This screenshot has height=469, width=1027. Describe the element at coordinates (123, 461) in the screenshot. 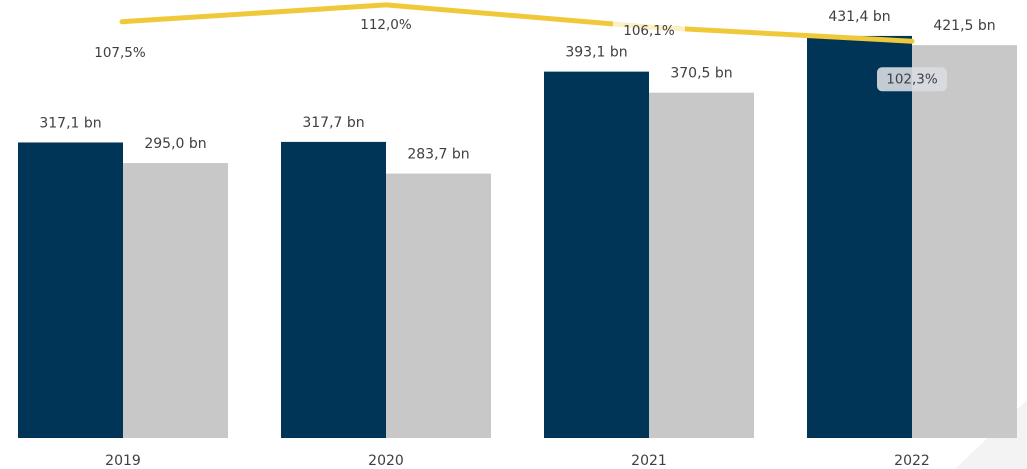

I see `x-tick-label: 2019` at that location.